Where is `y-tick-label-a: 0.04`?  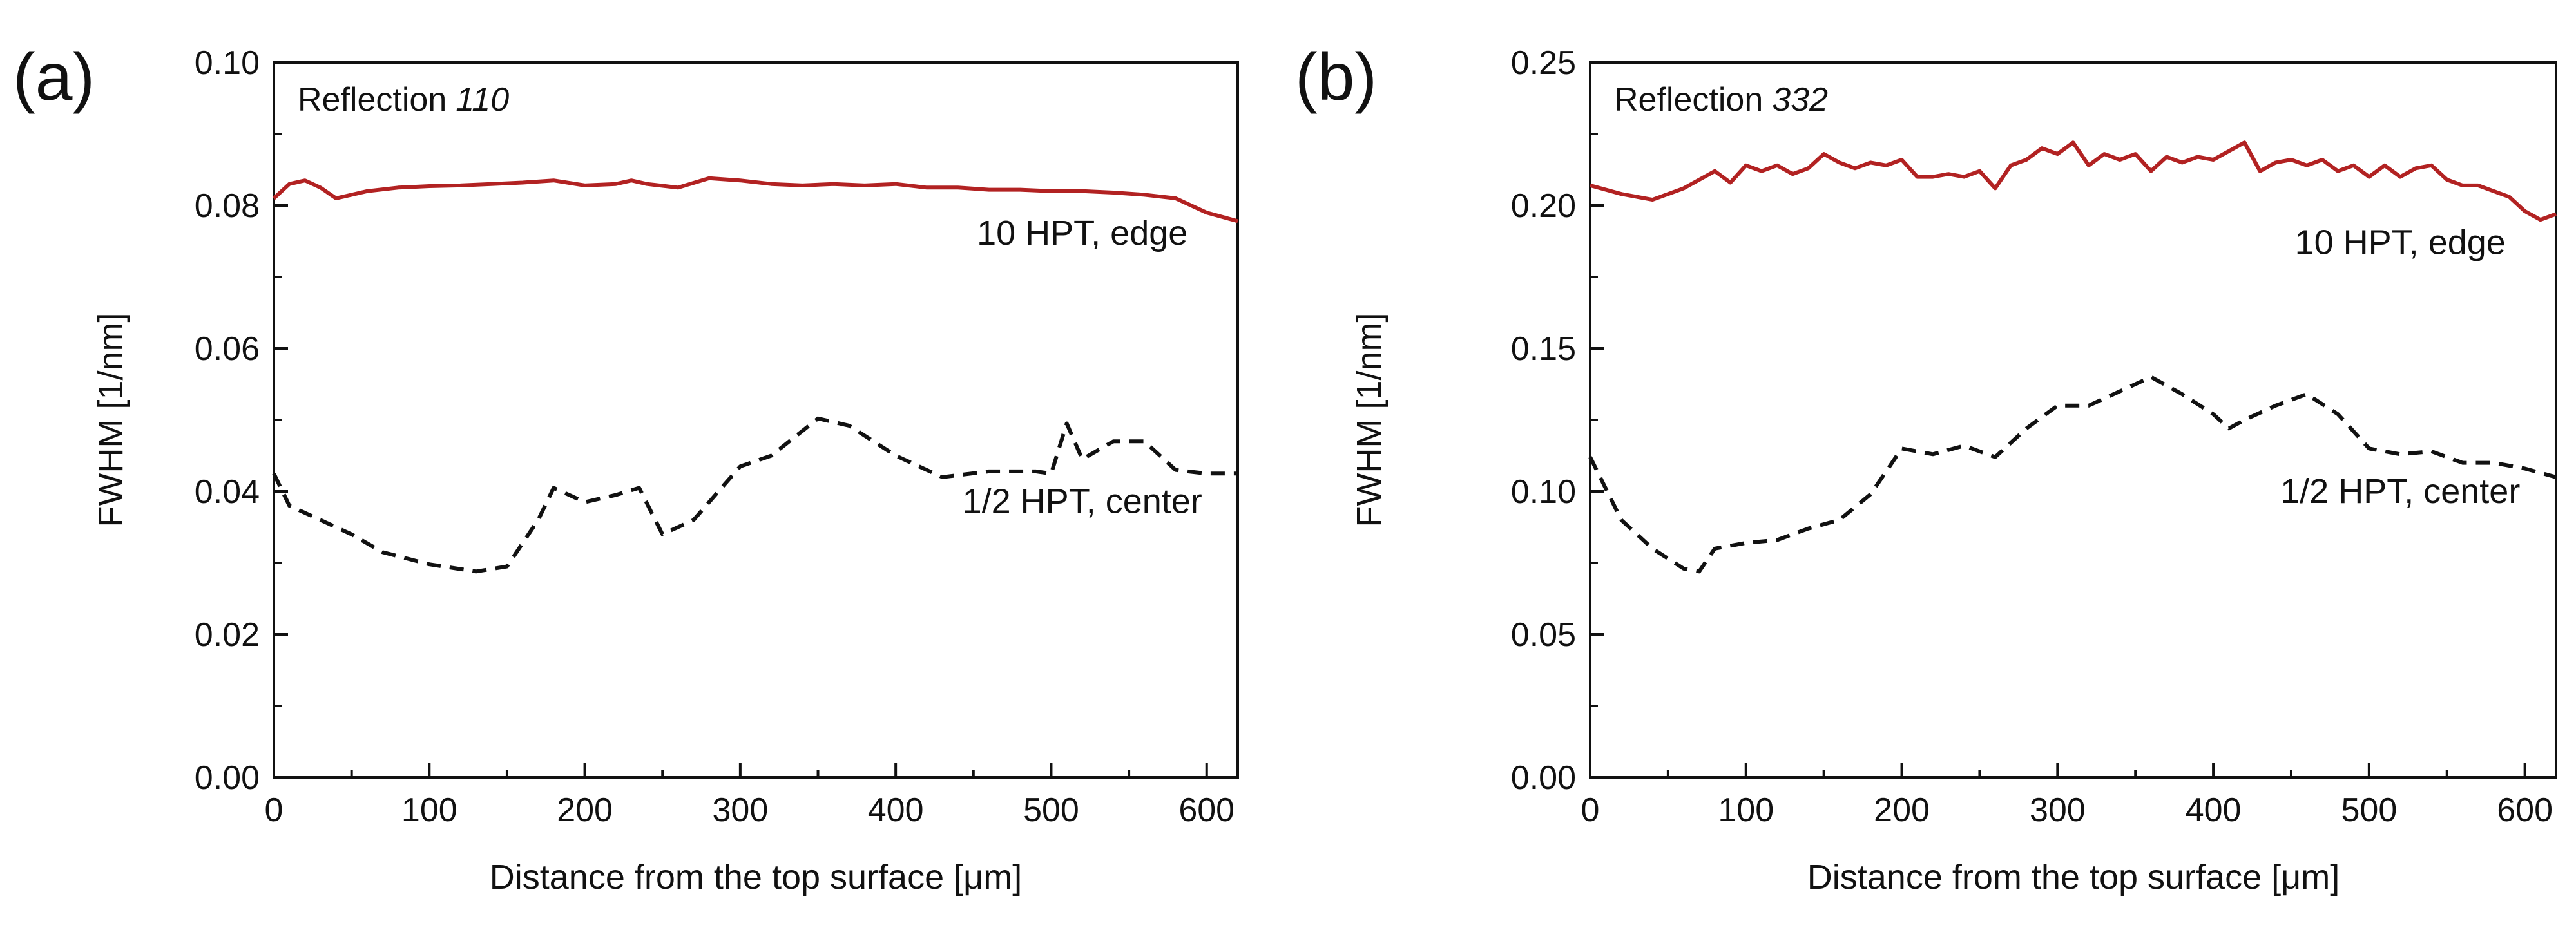 y-tick-label-a: 0.04 is located at coordinates (228, 492).